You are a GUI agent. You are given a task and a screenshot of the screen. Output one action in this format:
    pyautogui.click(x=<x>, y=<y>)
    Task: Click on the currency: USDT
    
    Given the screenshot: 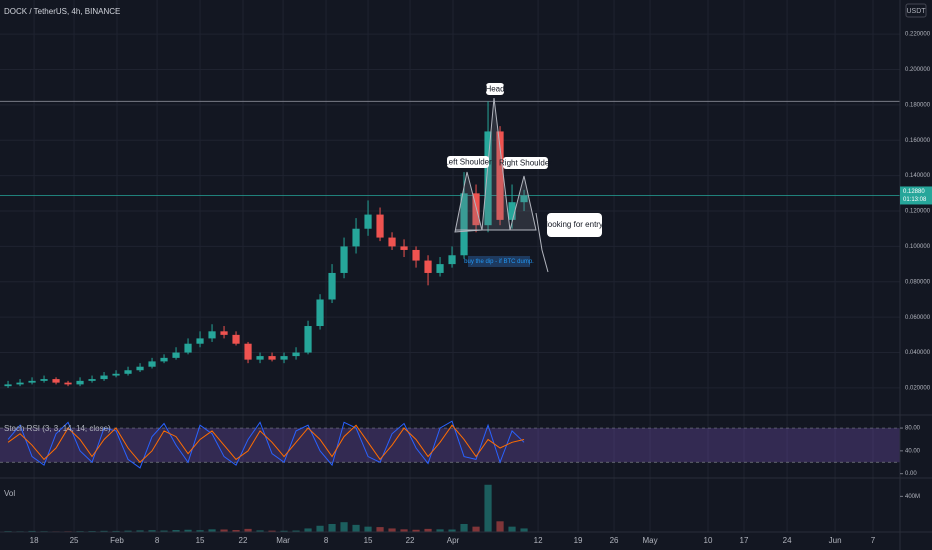 What is the action you would take?
    pyautogui.click(x=916, y=11)
    